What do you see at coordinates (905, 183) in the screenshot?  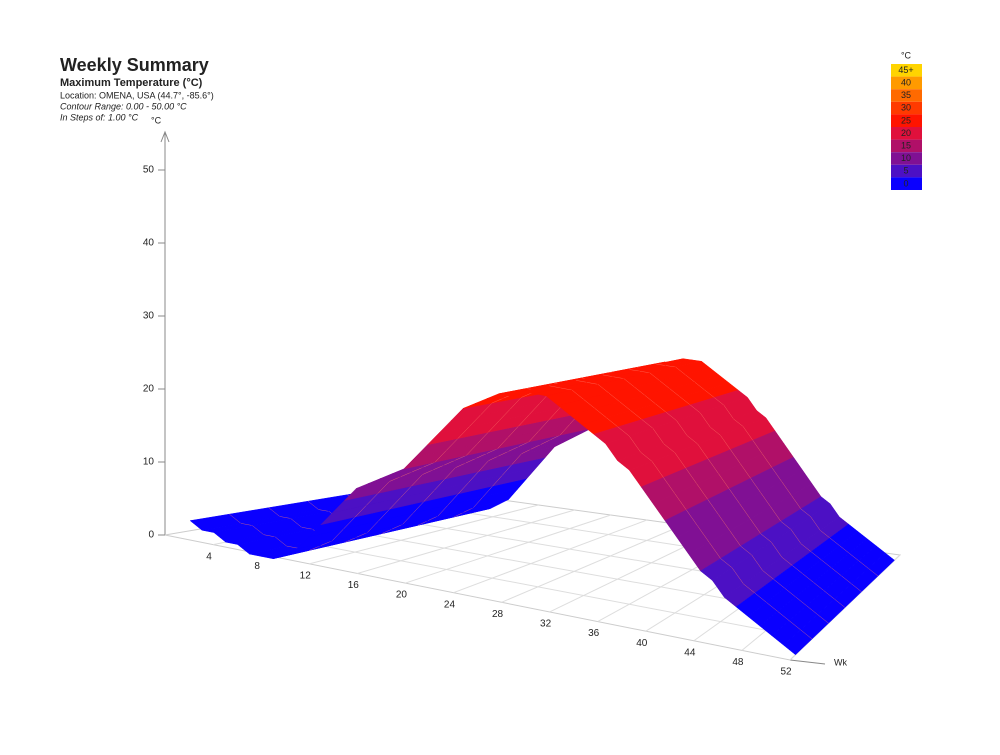 I see `legend-label: 0` at bounding box center [905, 183].